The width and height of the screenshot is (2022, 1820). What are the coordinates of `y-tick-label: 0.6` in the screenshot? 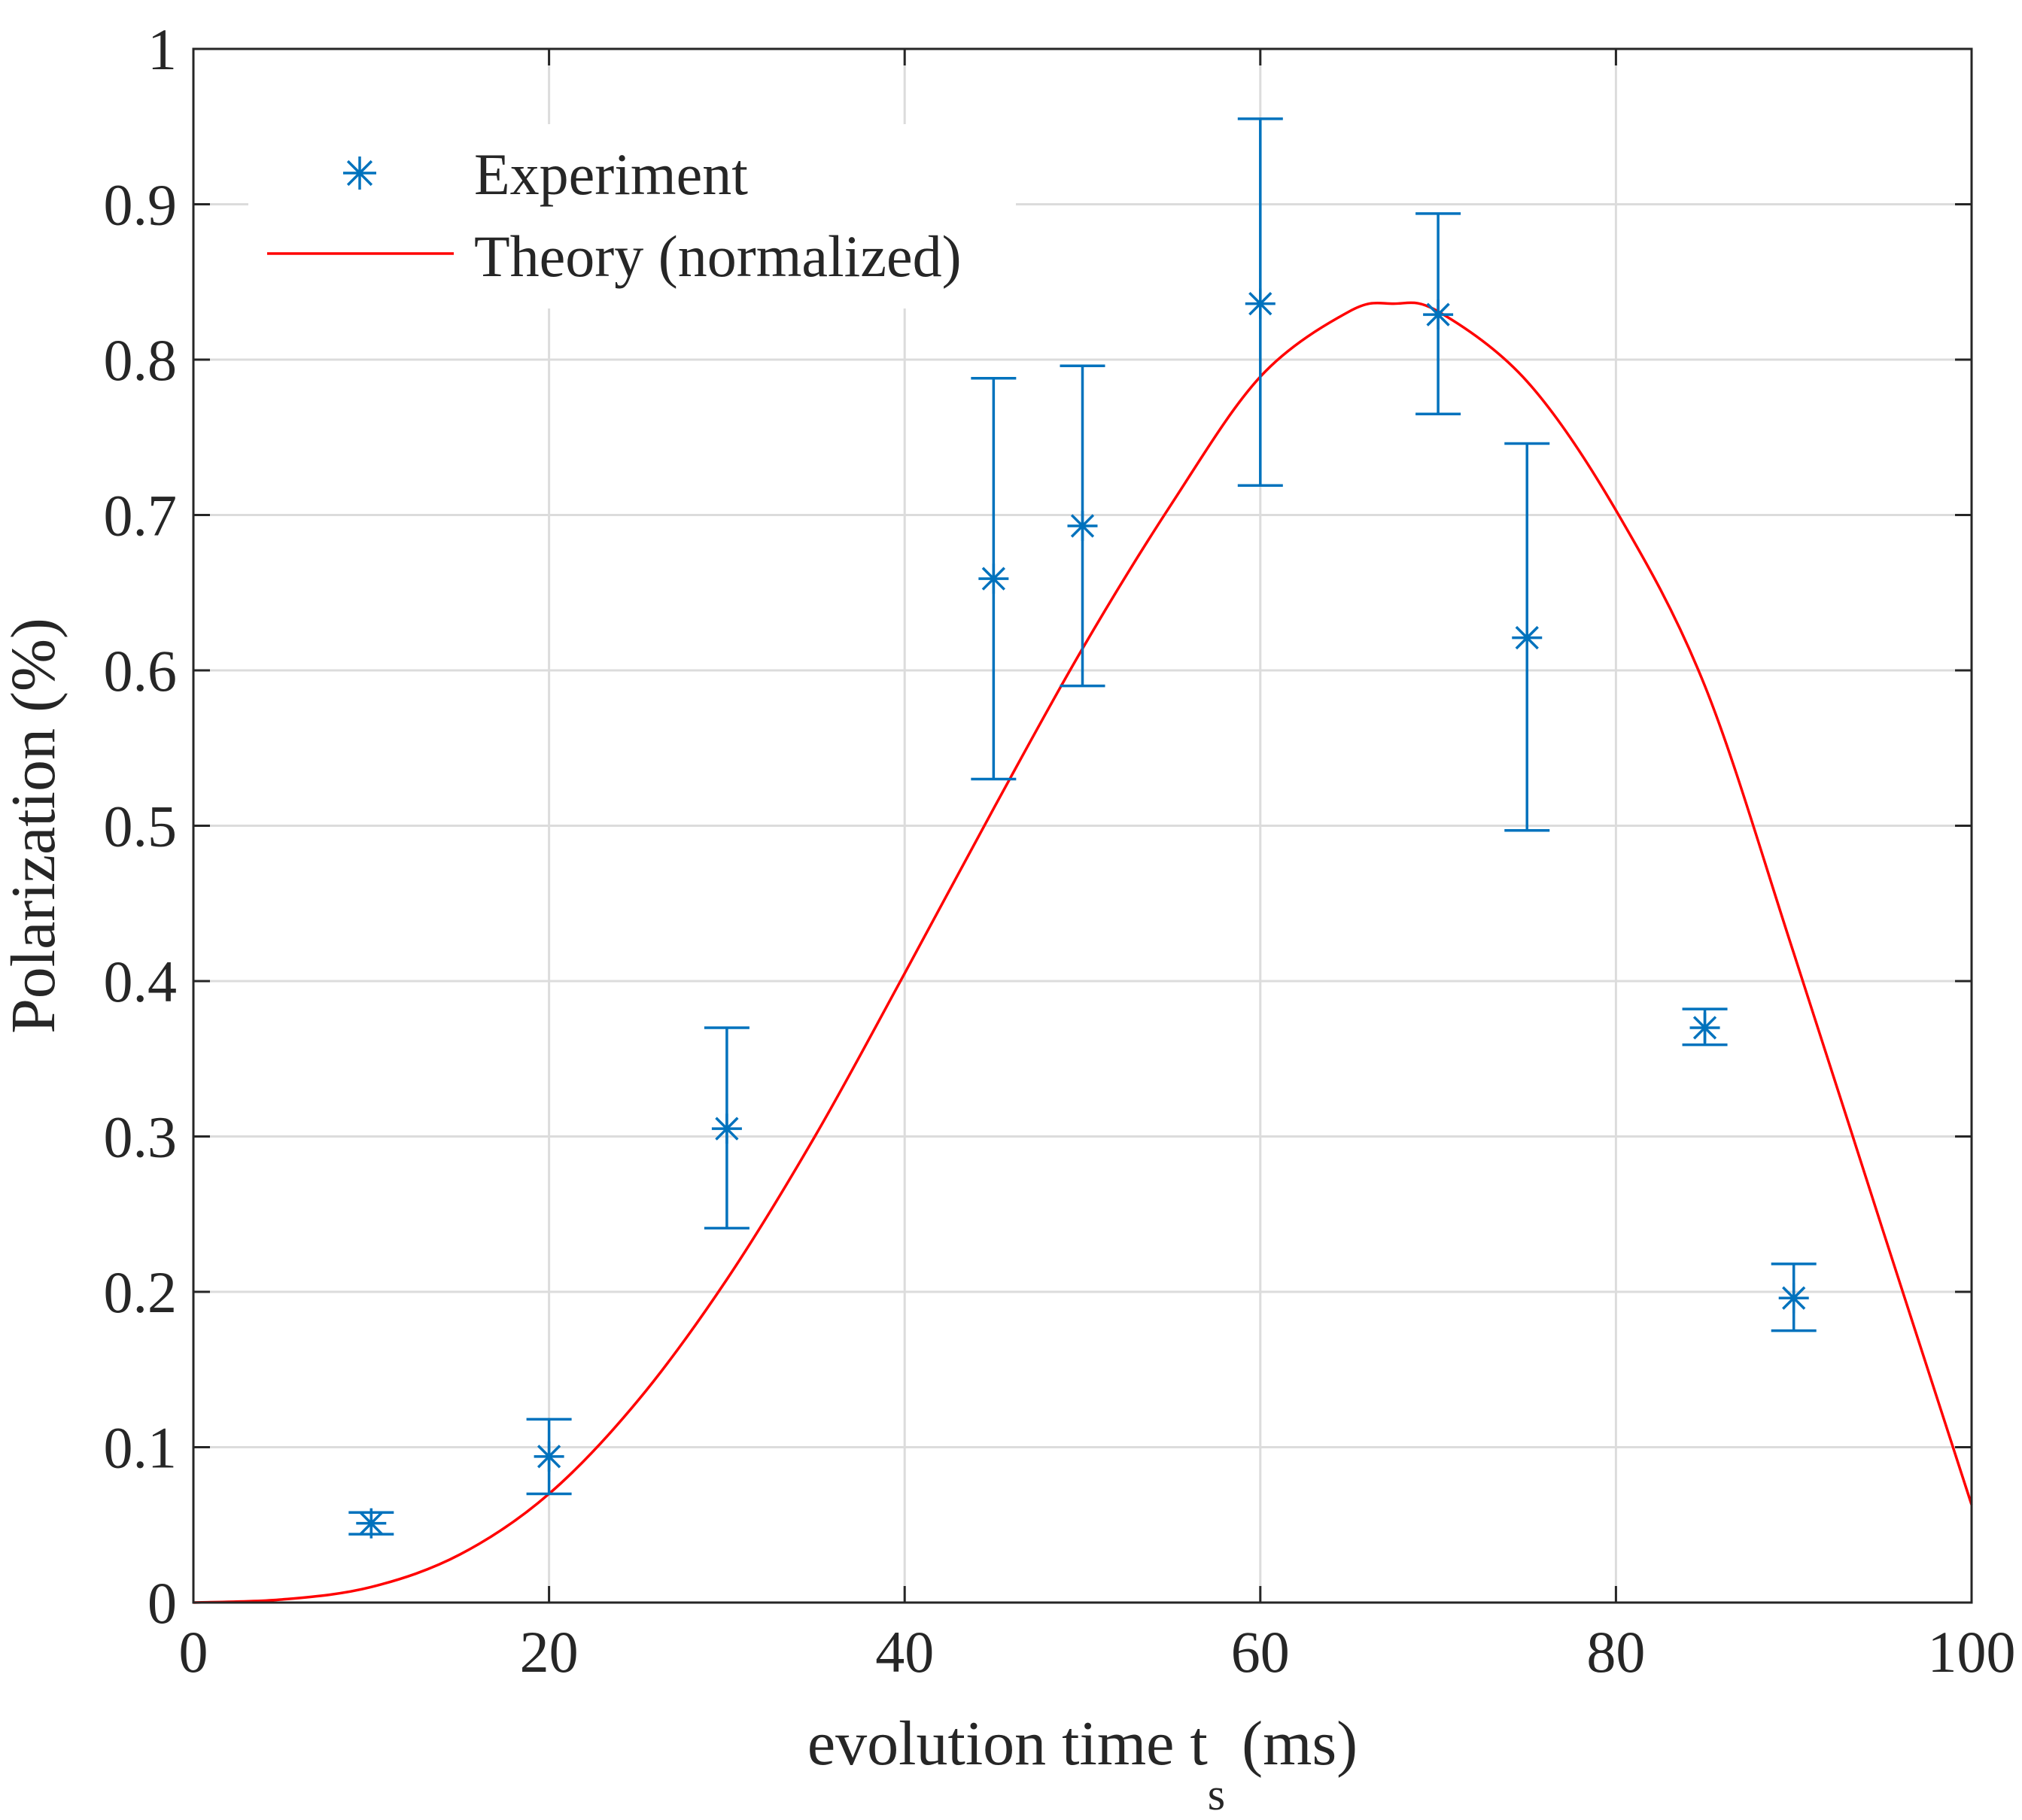 It's located at (141, 670).